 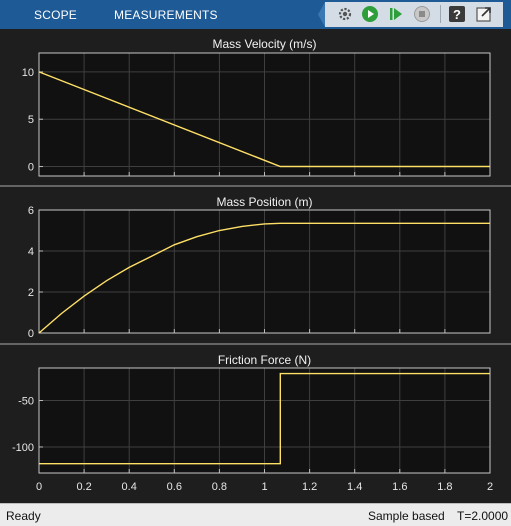 I want to click on mass-position-y-tick-label: 0, so click(x=31, y=334).